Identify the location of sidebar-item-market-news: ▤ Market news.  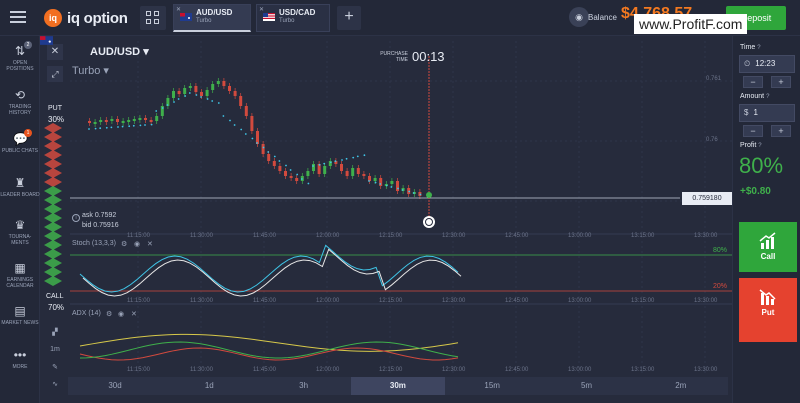
(20, 315).